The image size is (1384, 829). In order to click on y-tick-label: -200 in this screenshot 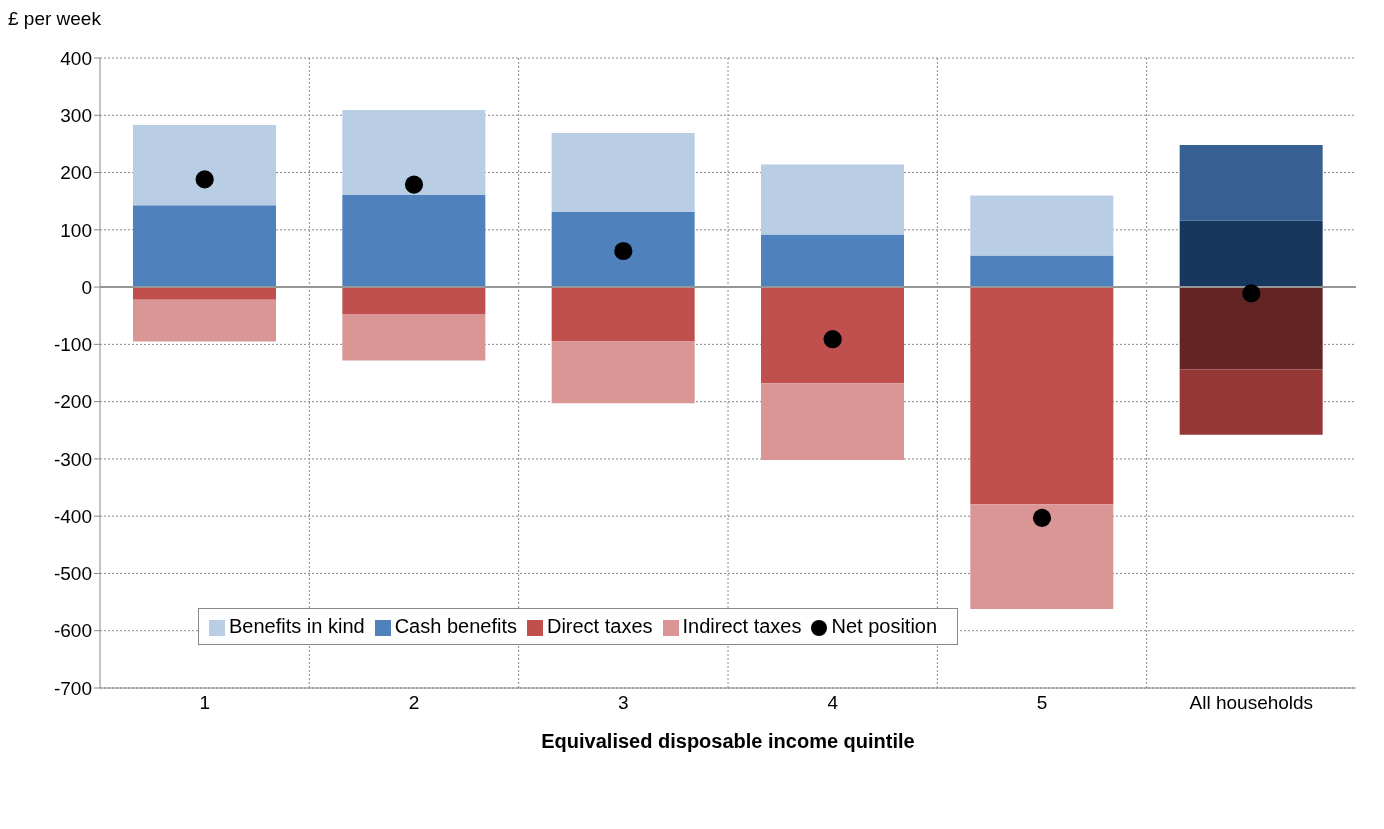, I will do `click(72, 402)`.